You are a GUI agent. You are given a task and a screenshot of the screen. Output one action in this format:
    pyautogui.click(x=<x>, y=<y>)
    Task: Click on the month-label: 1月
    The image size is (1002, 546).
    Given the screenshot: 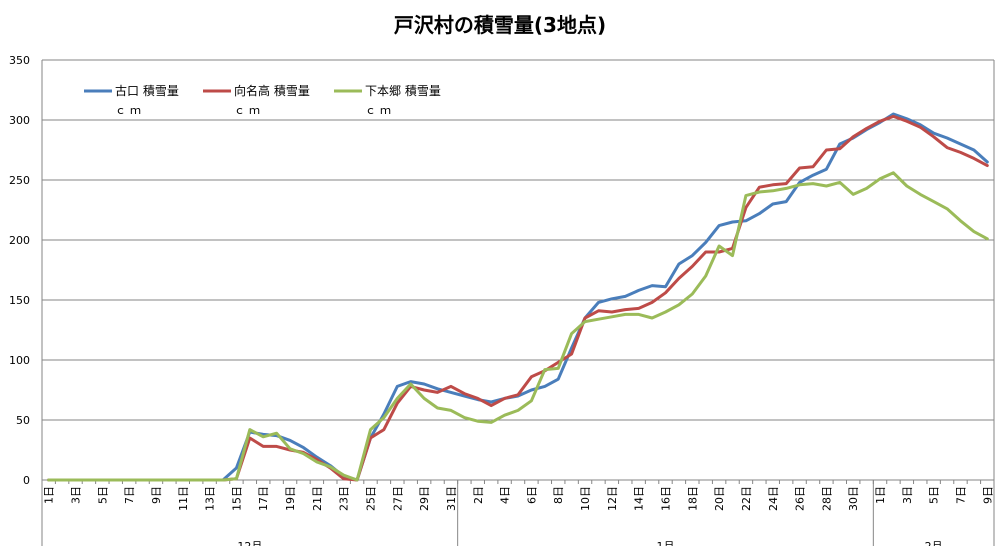 What is the action you would take?
    pyautogui.click(x=665, y=543)
    